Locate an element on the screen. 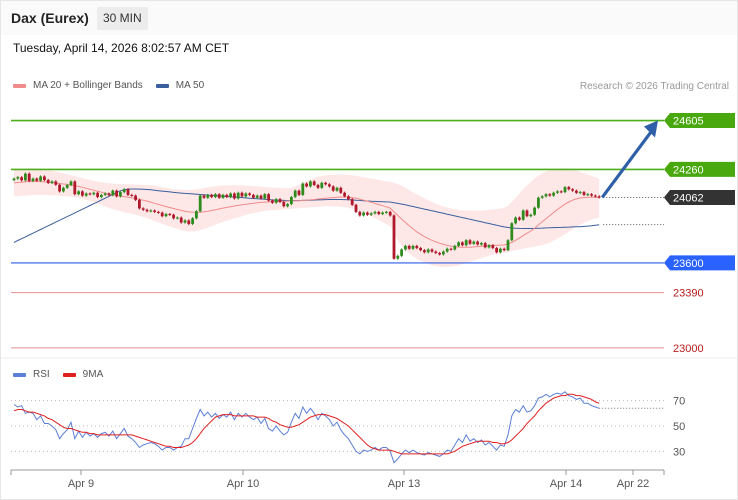 This screenshot has height=500, width=738. x-tick-label: Apr 14 is located at coordinates (566, 484).